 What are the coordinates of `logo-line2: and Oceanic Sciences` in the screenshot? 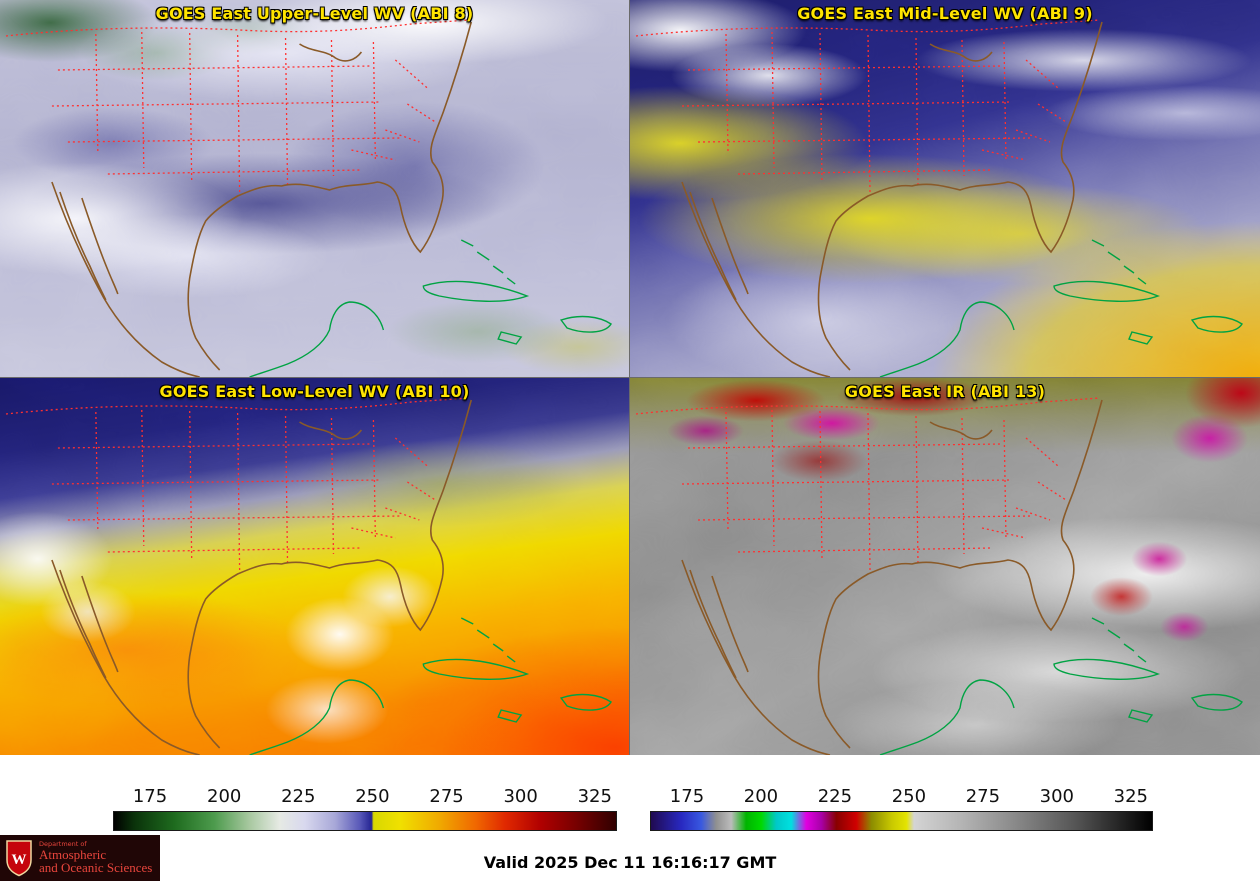 It's located at (96, 868).